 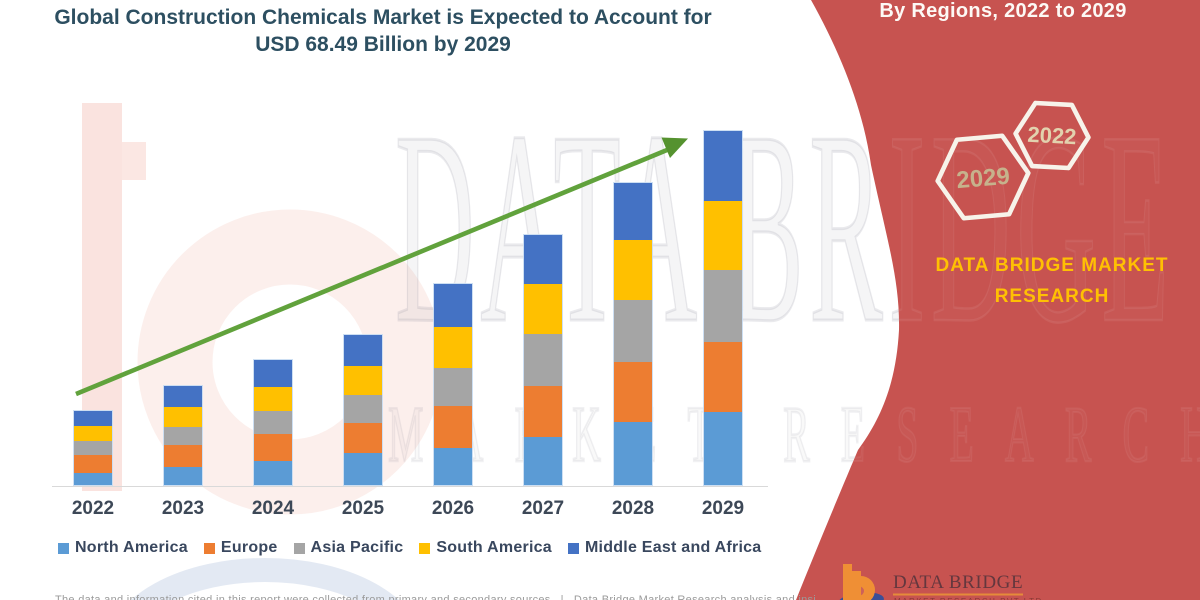 What do you see at coordinates (983, 179) in the screenshot?
I see `svg-text: 2029` at bounding box center [983, 179].